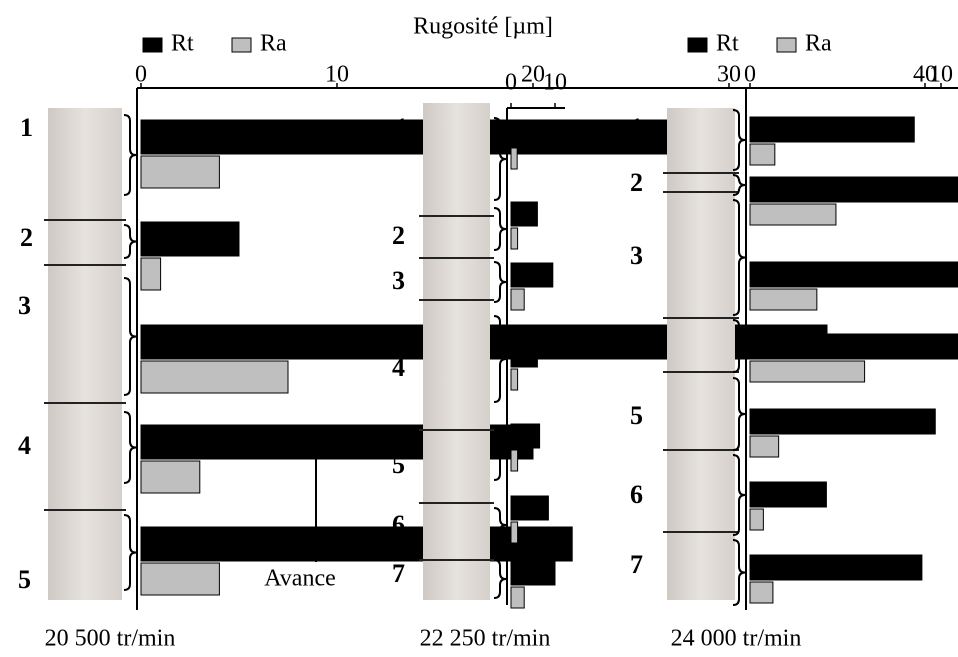  Describe the element at coordinates (736, 639) in the screenshot. I see `speed-label: 24 000 tr/min` at that location.